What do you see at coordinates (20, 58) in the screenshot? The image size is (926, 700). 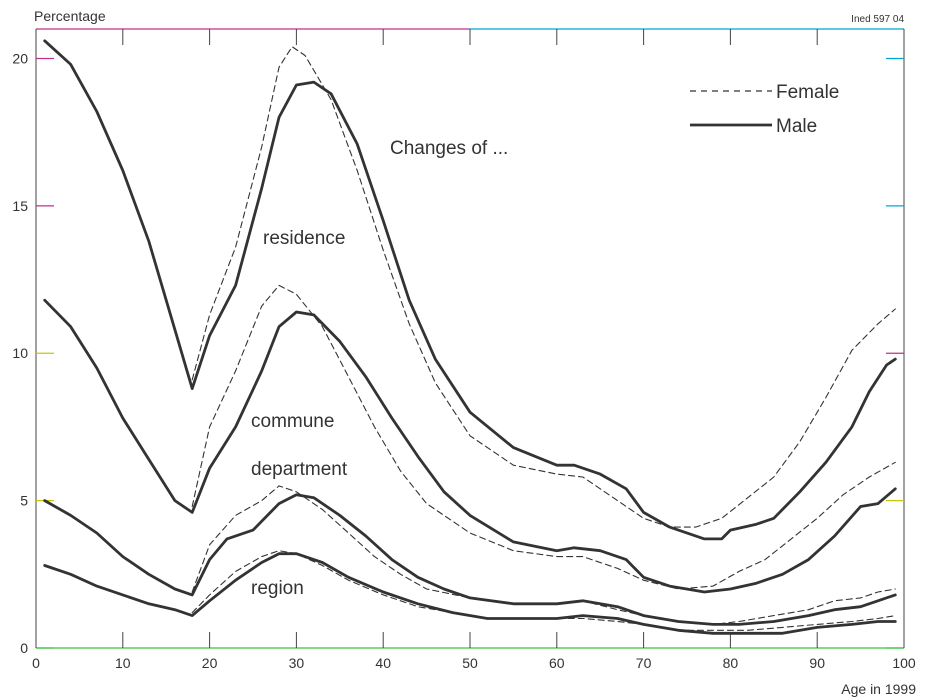 I see `y-tick-label: 20` at bounding box center [20, 58].